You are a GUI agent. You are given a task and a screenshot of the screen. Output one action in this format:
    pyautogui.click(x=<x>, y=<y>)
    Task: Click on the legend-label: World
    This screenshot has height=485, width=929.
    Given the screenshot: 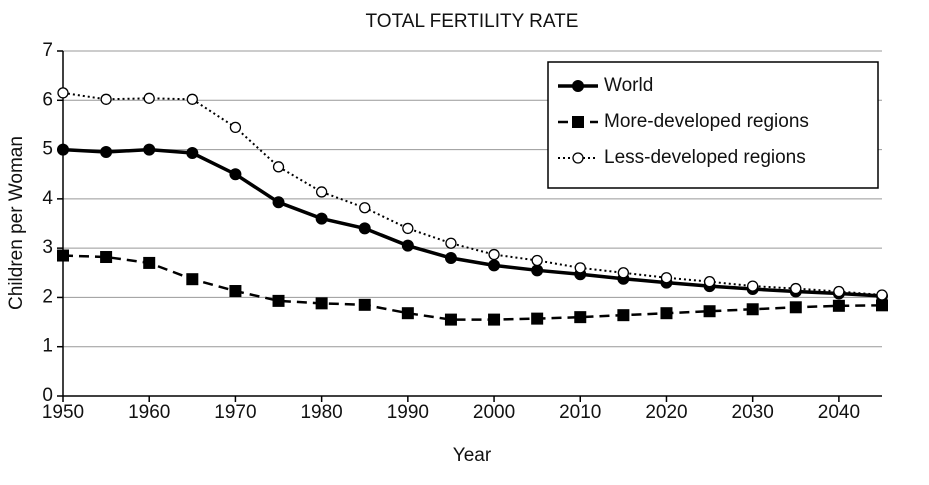 What is the action you would take?
    pyautogui.click(x=628, y=85)
    